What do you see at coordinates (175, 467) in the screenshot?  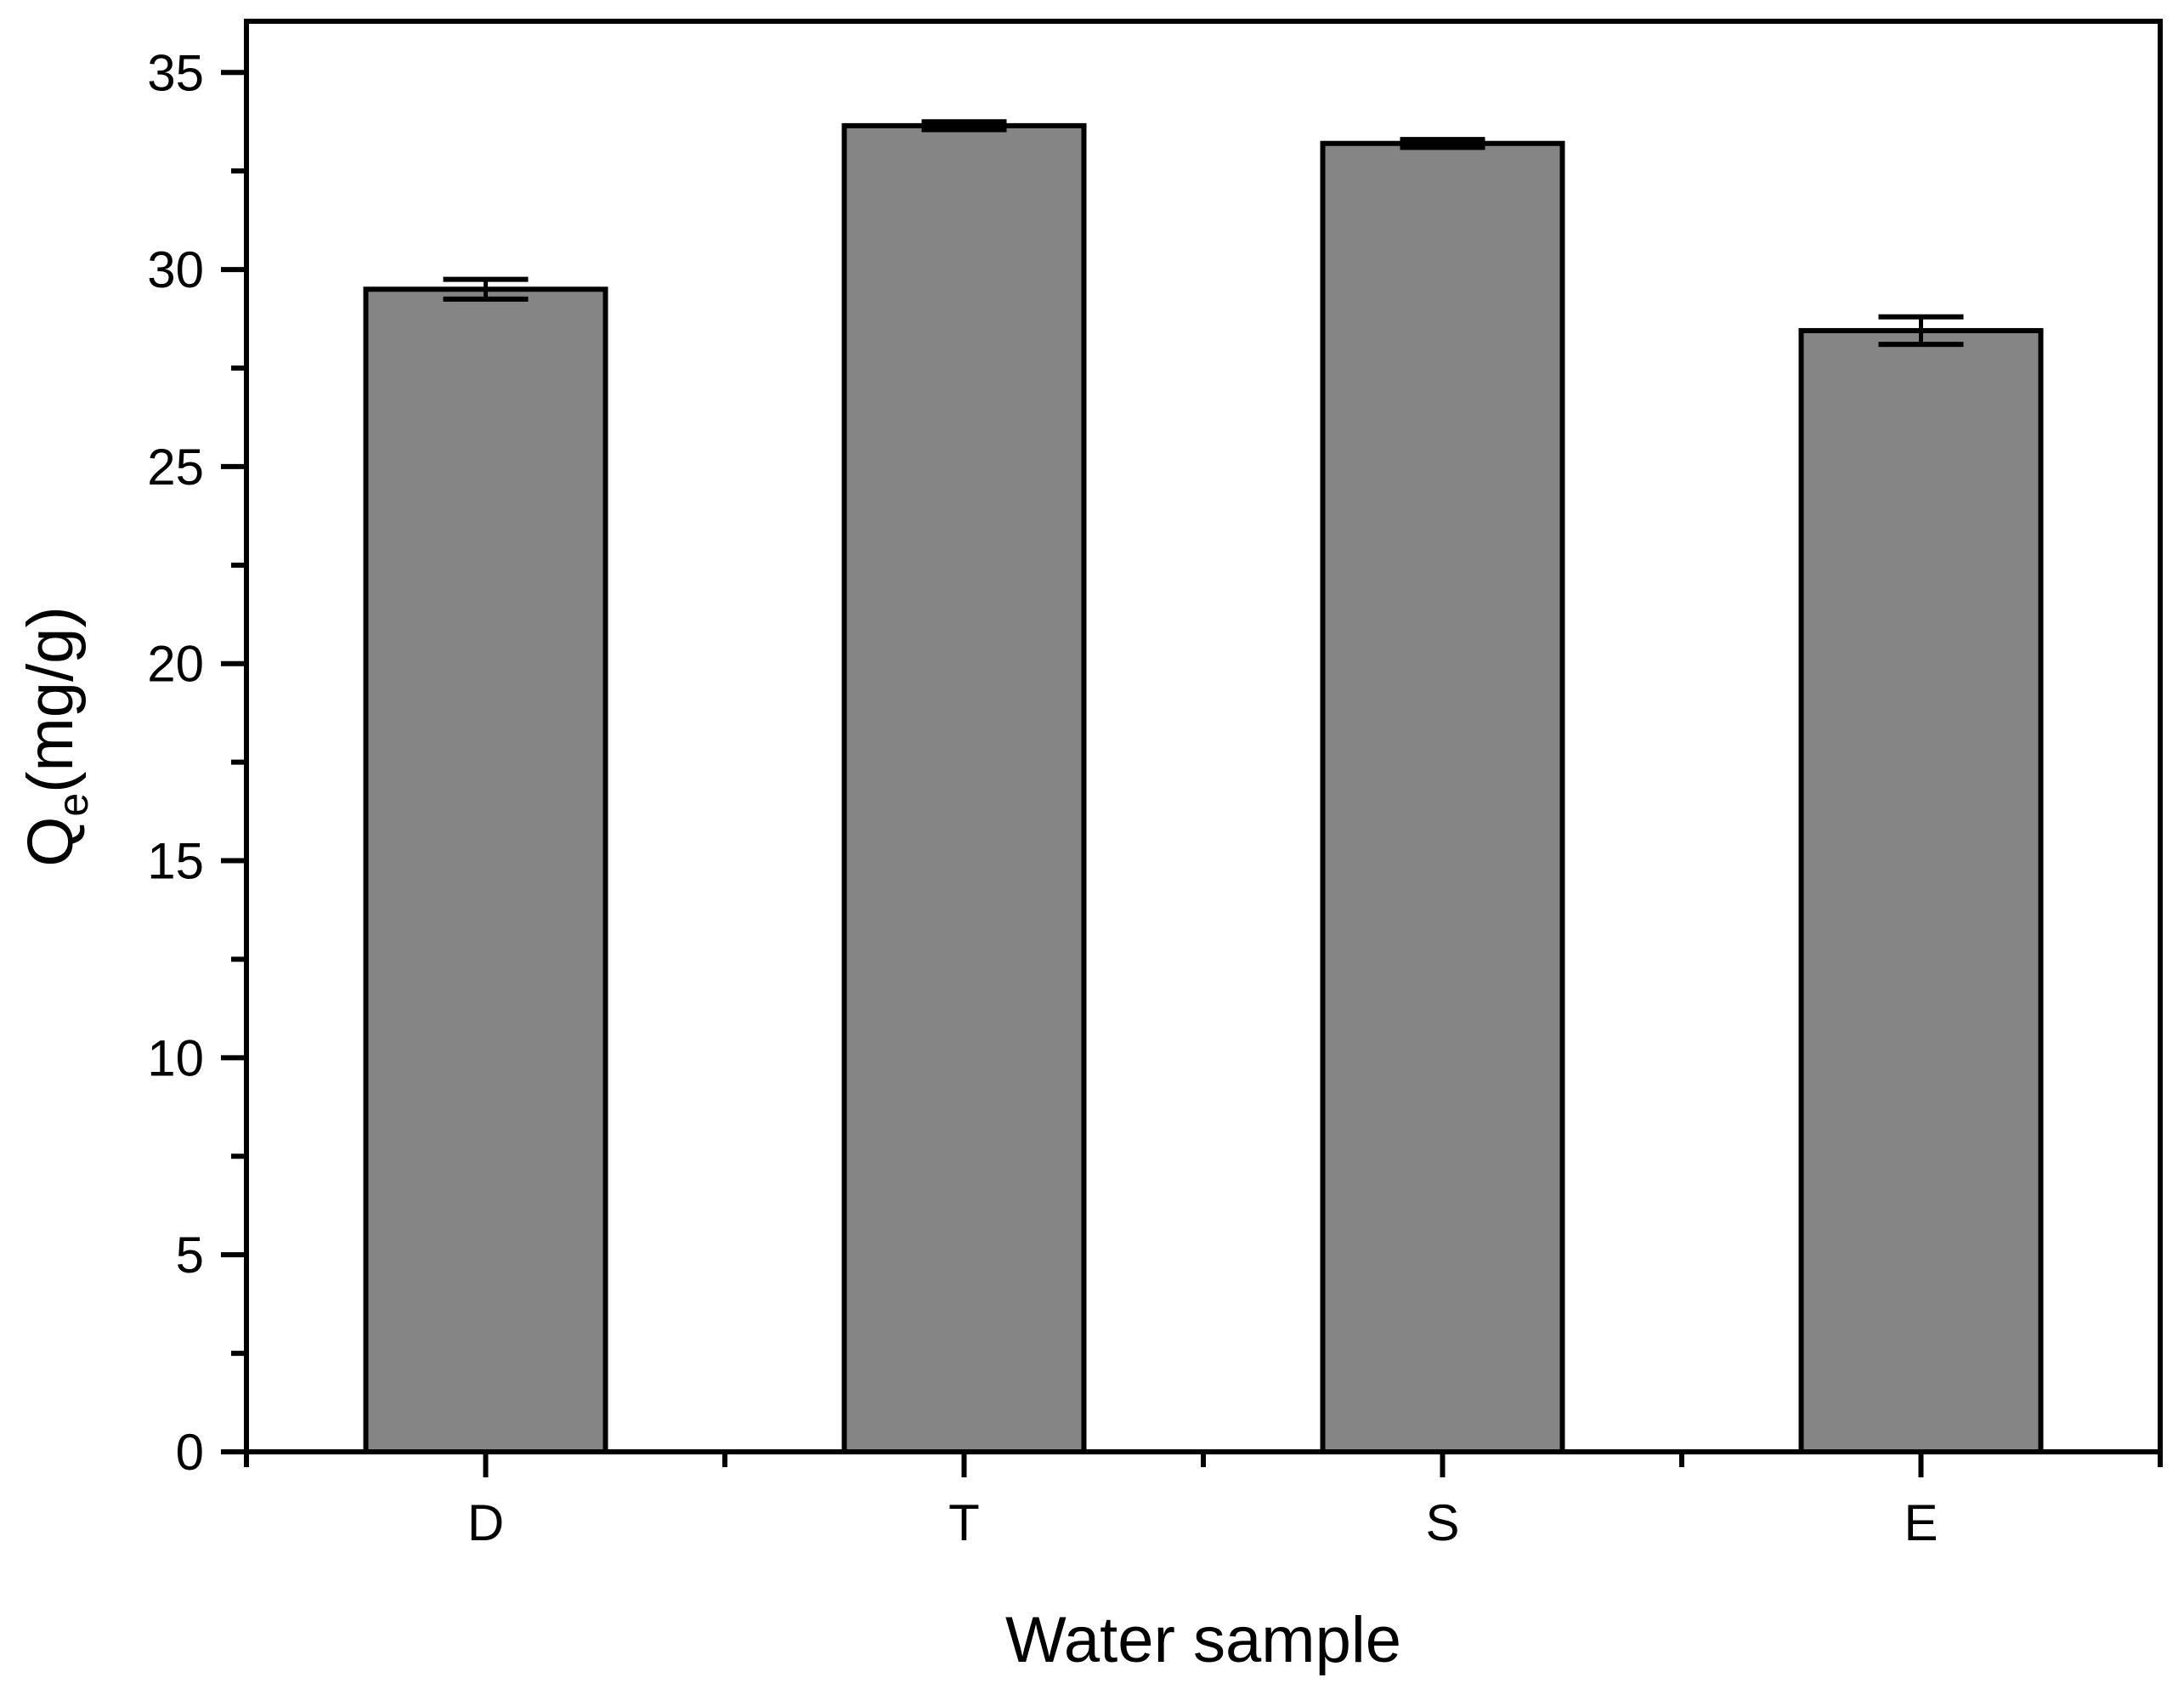 I see `y-tick-label-25: 25` at bounding box center [175, 467].